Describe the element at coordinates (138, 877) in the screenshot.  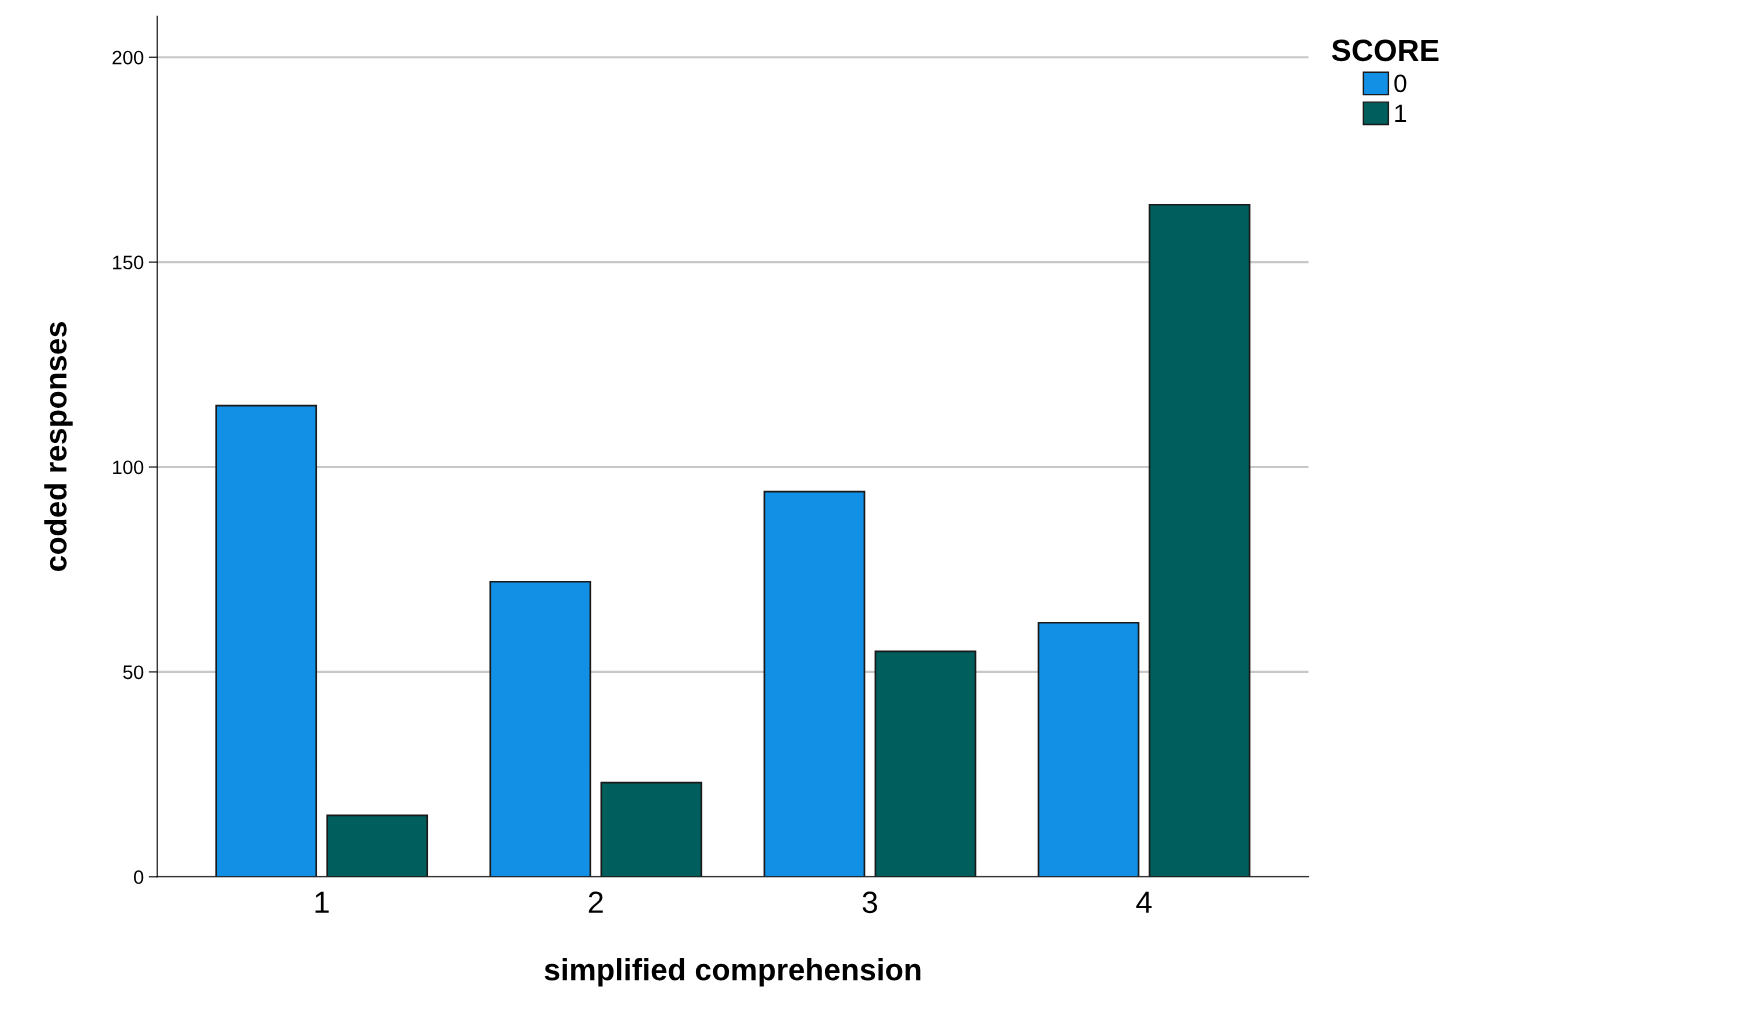
I see `y-tick-label: 0` at that location.